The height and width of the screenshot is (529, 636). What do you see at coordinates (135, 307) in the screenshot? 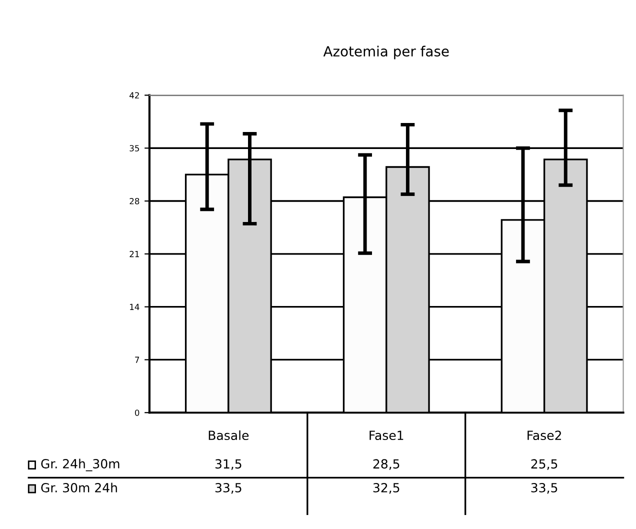
I see `y-tick-label: 14` at bounding box center [135, 307].